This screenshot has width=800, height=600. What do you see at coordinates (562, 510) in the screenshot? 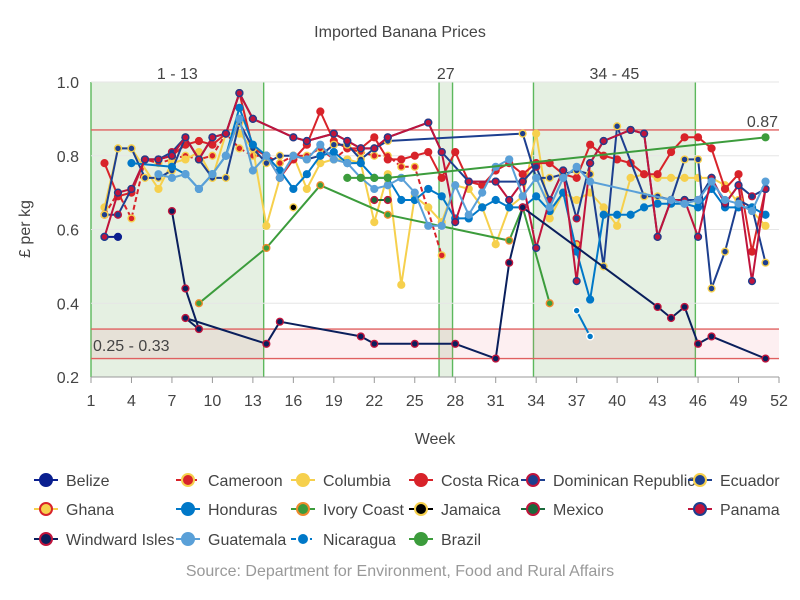
I see `legend-item-mexico: Mexico` at bounding box center [562, 510].